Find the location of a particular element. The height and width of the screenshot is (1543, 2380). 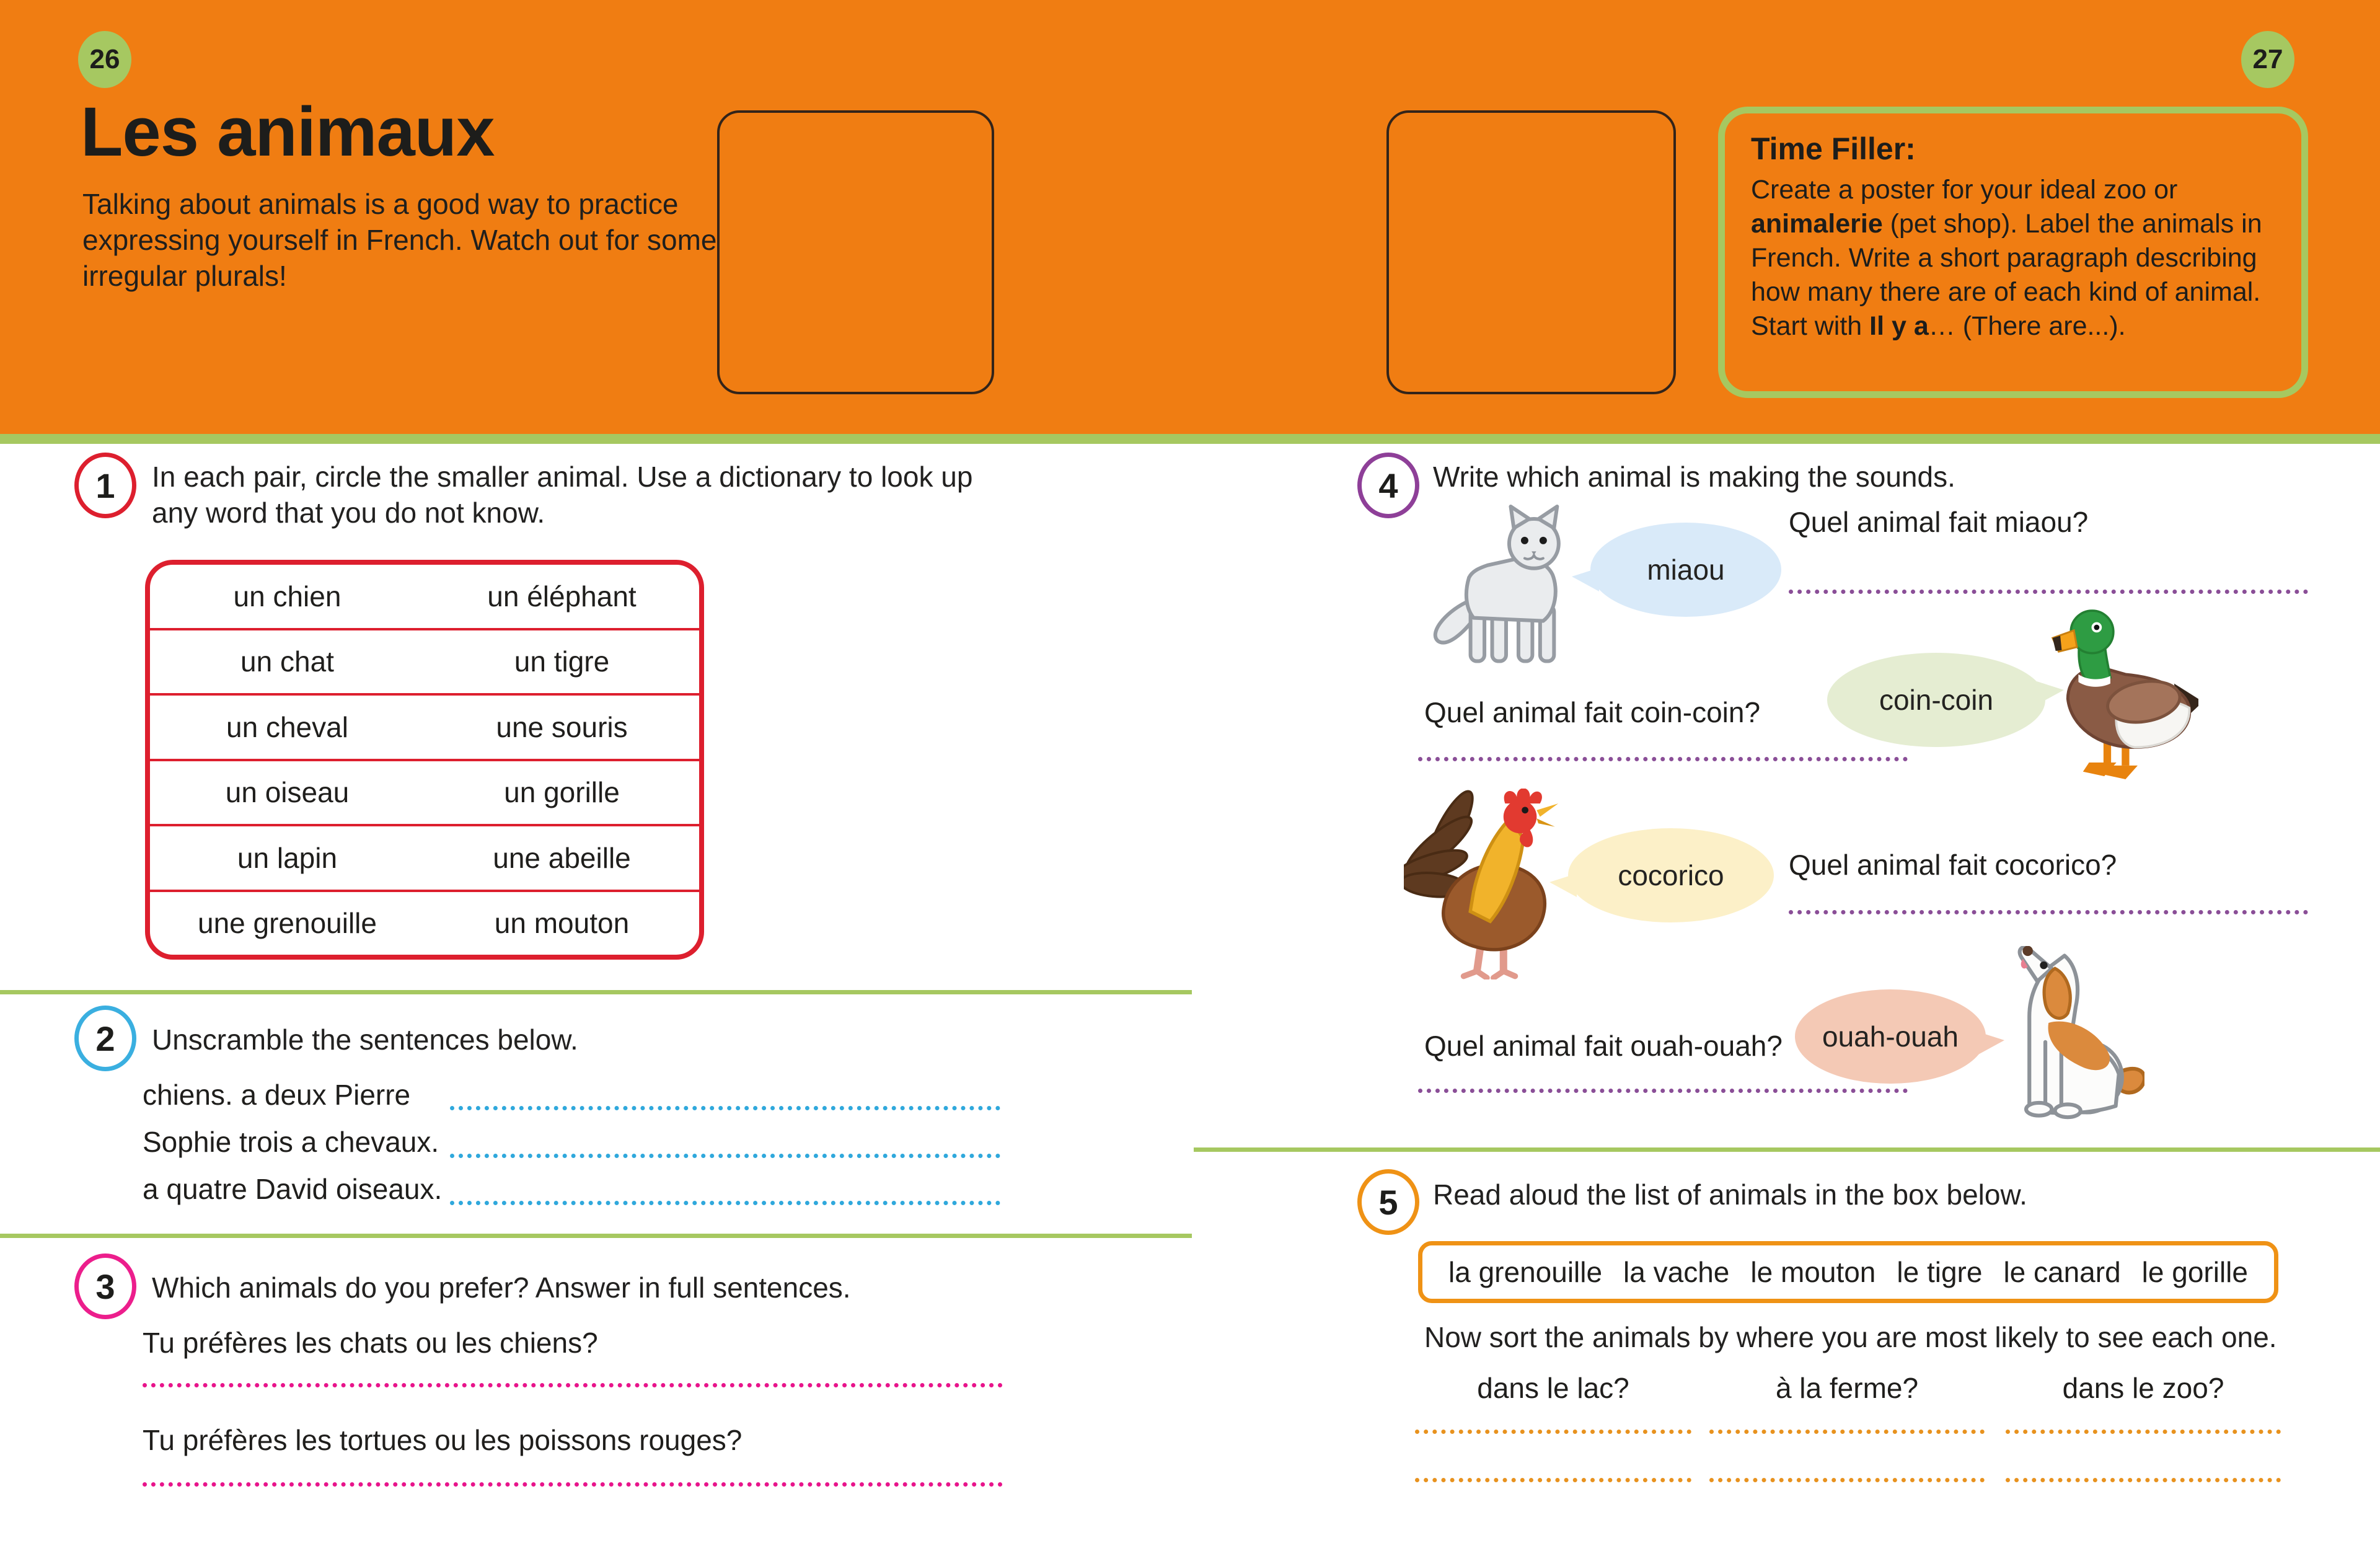

table-row: un oiseau un gorille is located at coordinates (424, 791).